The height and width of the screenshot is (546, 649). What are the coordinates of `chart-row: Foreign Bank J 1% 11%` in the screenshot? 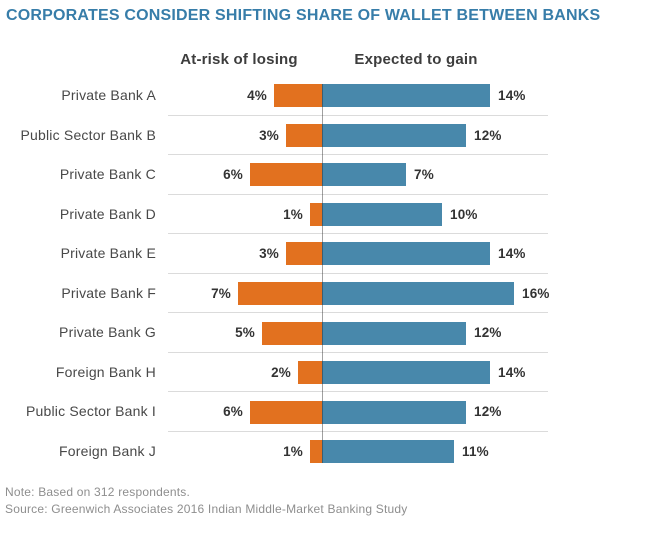 It's located at (324, 452).